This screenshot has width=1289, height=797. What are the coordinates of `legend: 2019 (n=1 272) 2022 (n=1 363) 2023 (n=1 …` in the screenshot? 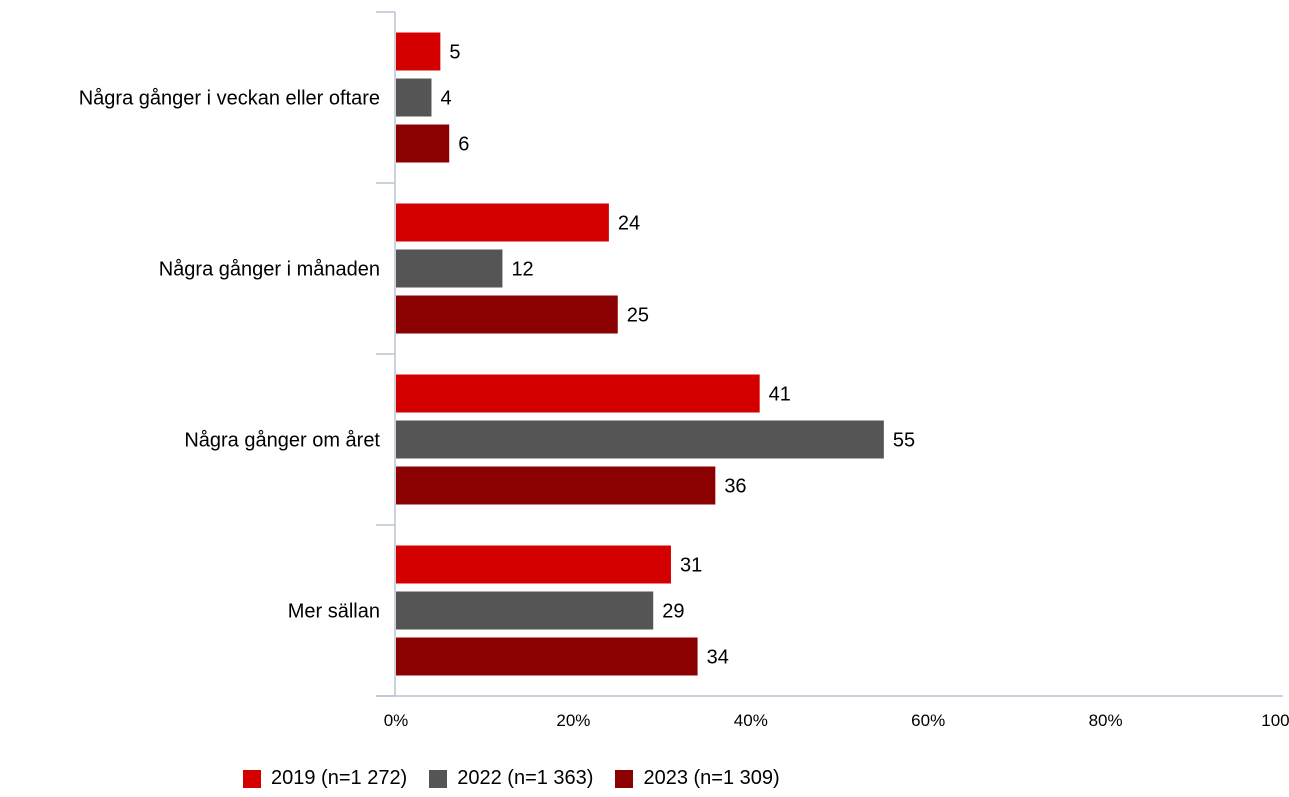 It's located at (644, 781).